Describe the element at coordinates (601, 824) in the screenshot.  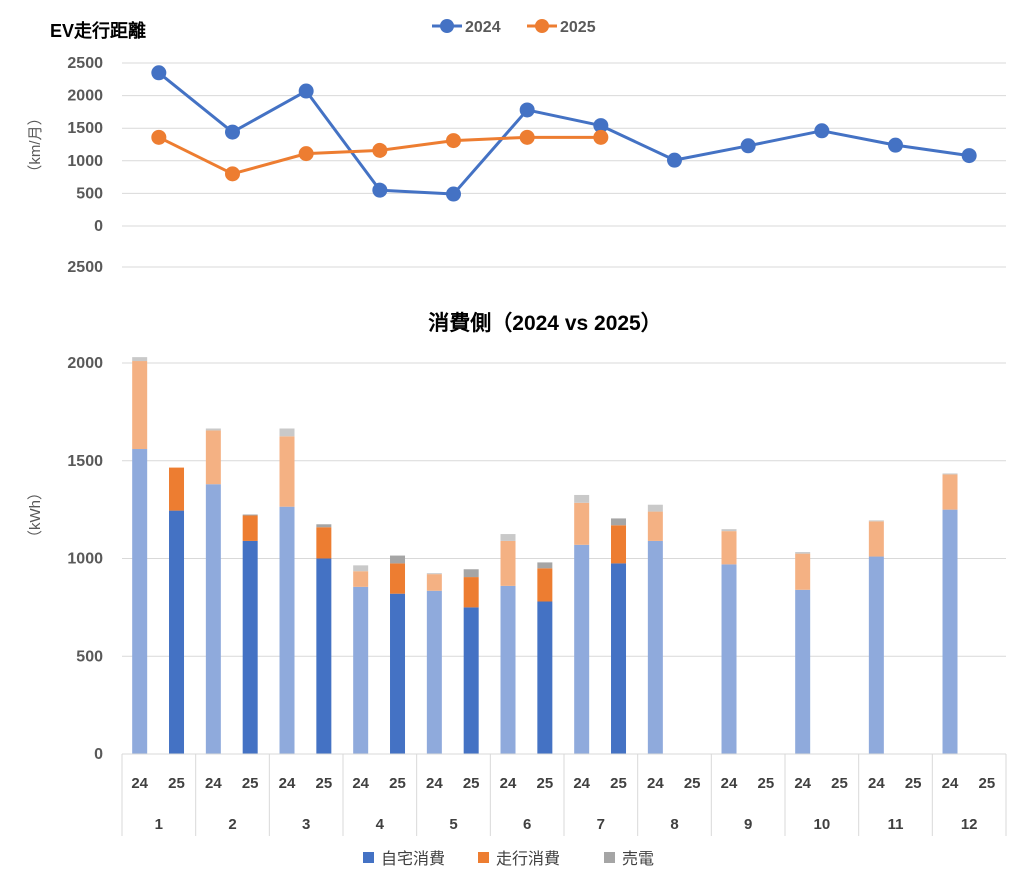
I see `x-month-label: 7` at that location.